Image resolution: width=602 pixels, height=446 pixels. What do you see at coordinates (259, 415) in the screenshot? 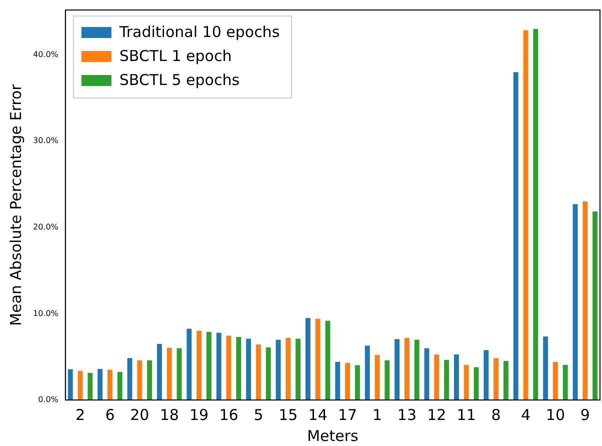
I see `x-tick-label: 5` at bounding box center [259, 415].